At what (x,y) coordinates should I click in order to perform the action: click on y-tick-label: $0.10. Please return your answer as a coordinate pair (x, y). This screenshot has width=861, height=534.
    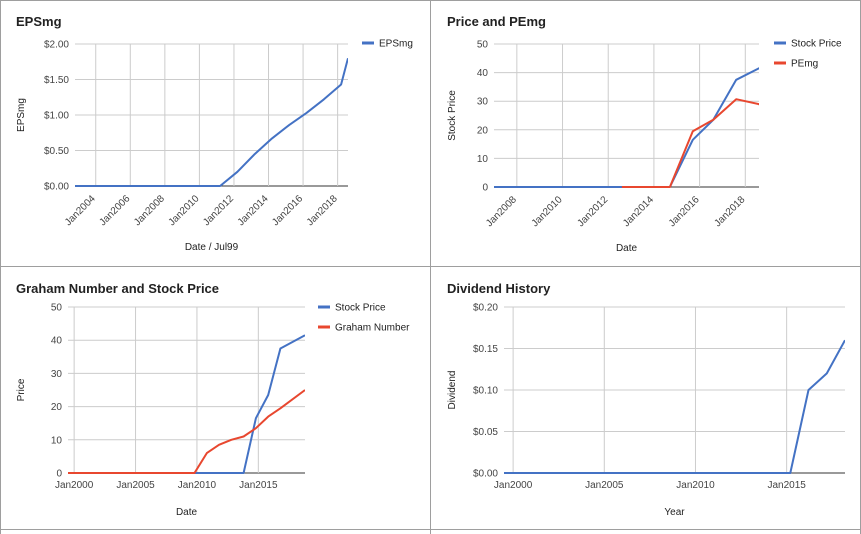
    Looking at the image, I should click on (485, 391).